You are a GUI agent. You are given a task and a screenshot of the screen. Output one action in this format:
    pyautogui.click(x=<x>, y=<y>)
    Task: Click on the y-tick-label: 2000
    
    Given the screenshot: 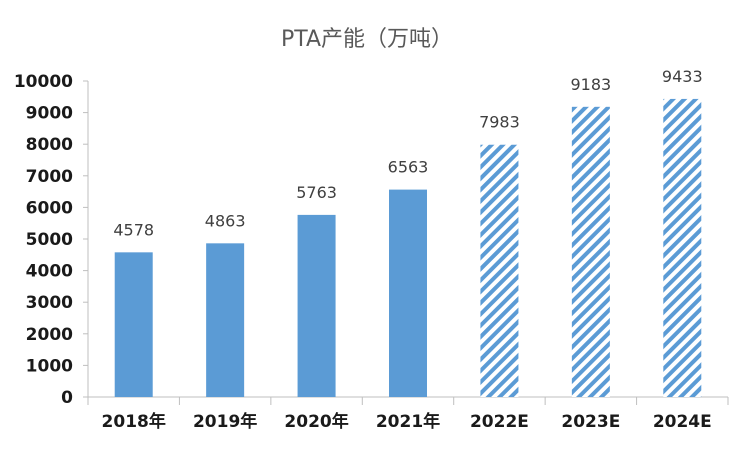 What is the action you would take?
    pyautogui.click(x=49, y=335)
    